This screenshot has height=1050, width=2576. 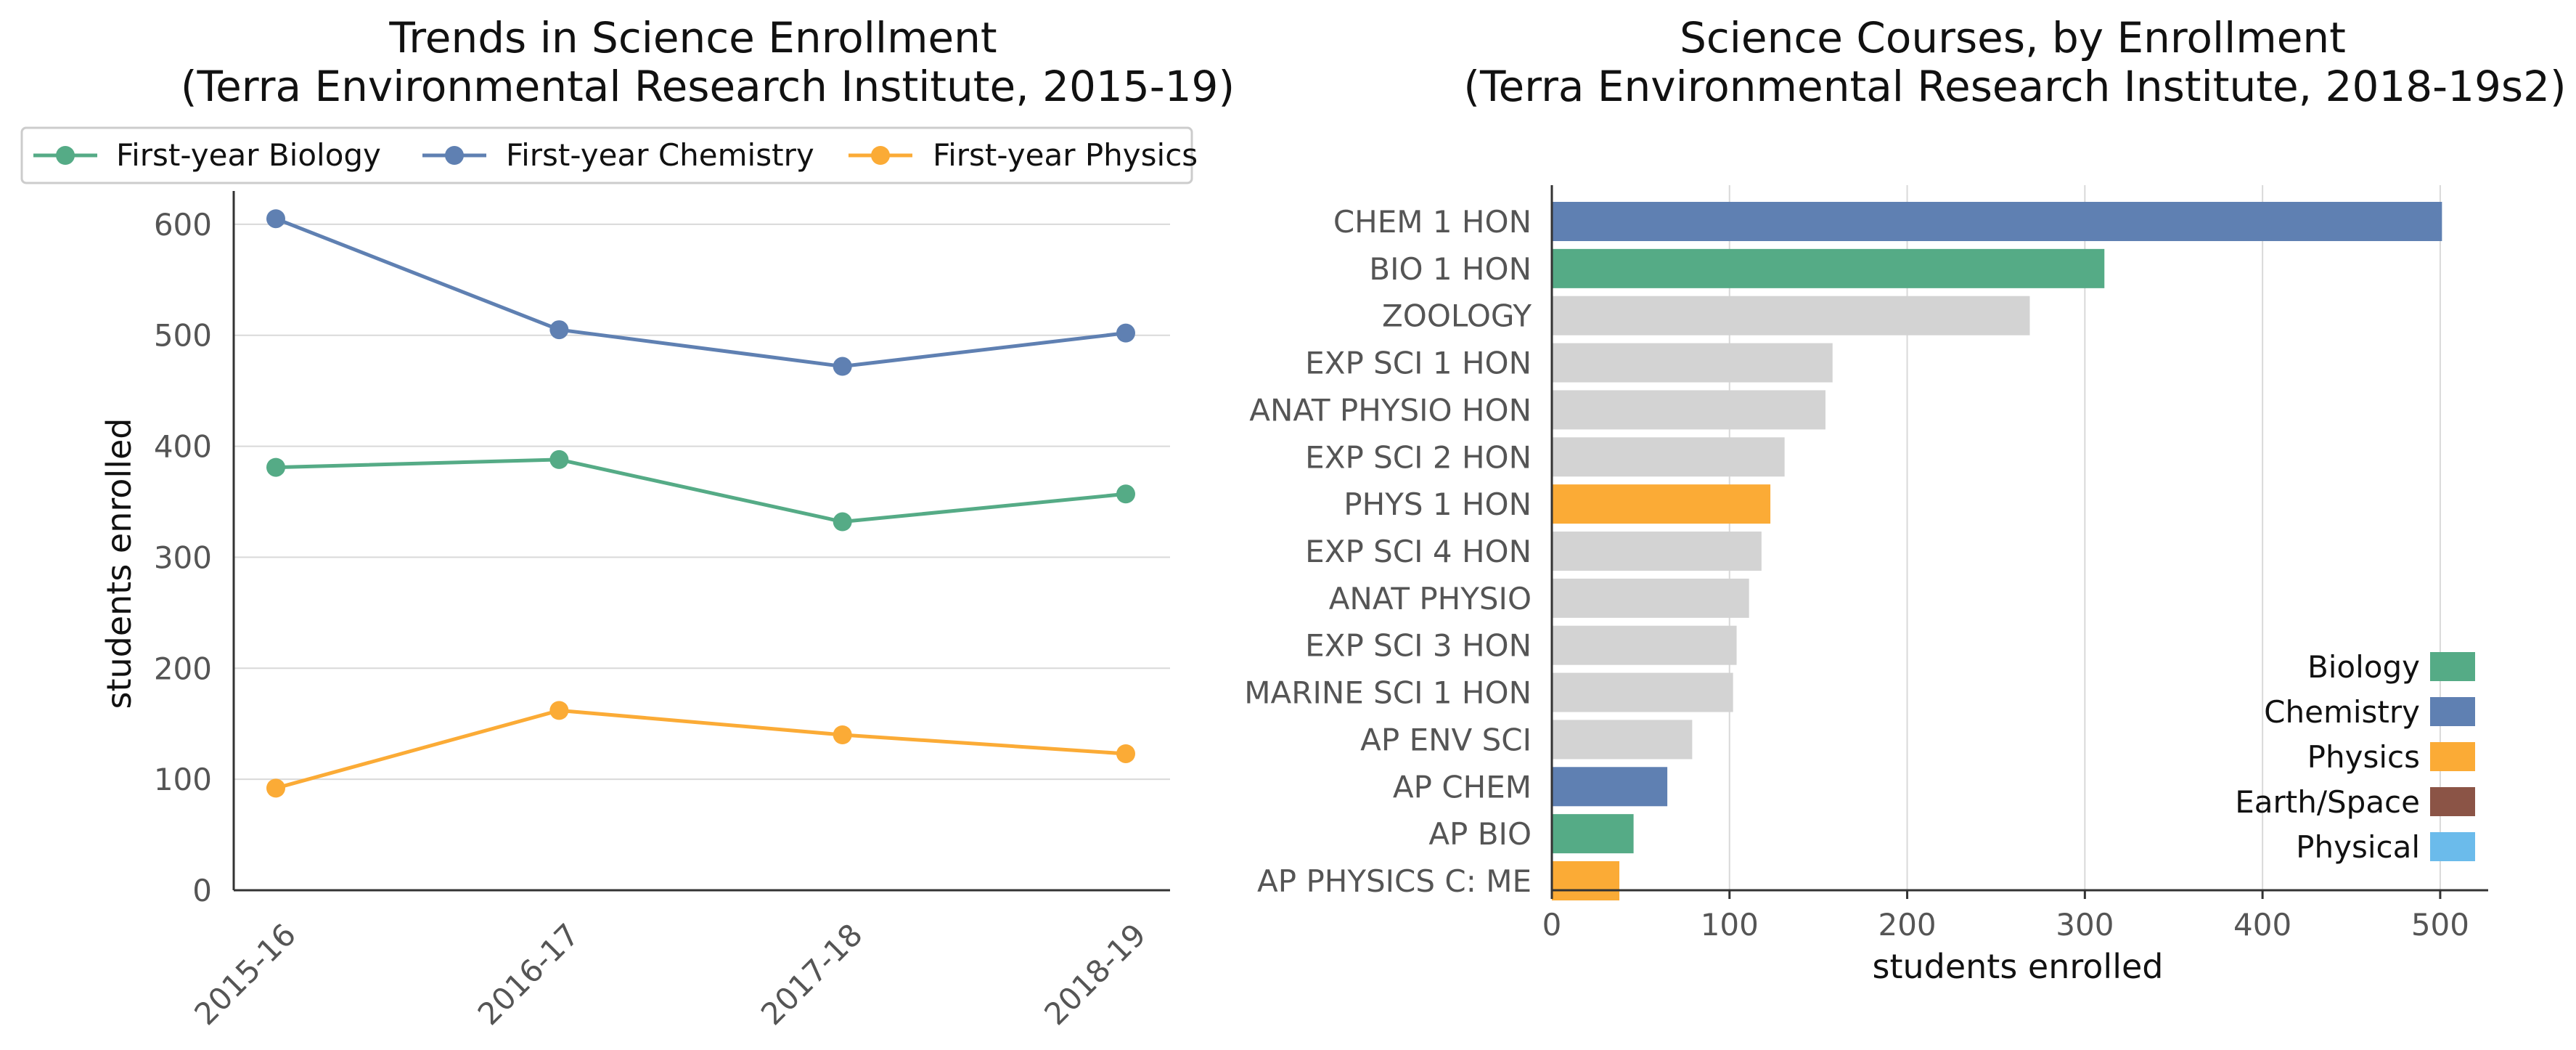 What do you see at coordinates (2085, 925) in the screenshot?
I see `x-tick-label-300: 300` at bounding box center [2085, 925].